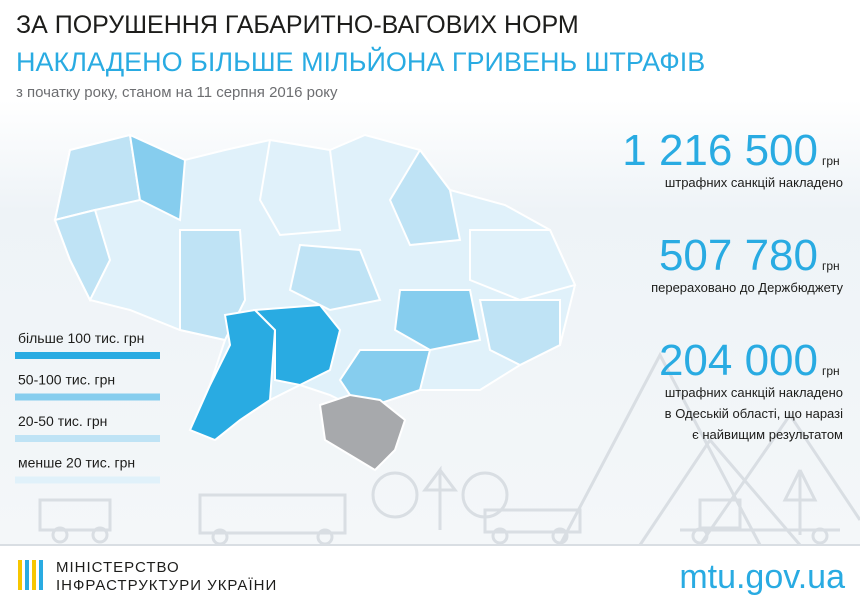 The image size is (860, 612). I want to click on stat-value: 507 780, so click(738, 255).